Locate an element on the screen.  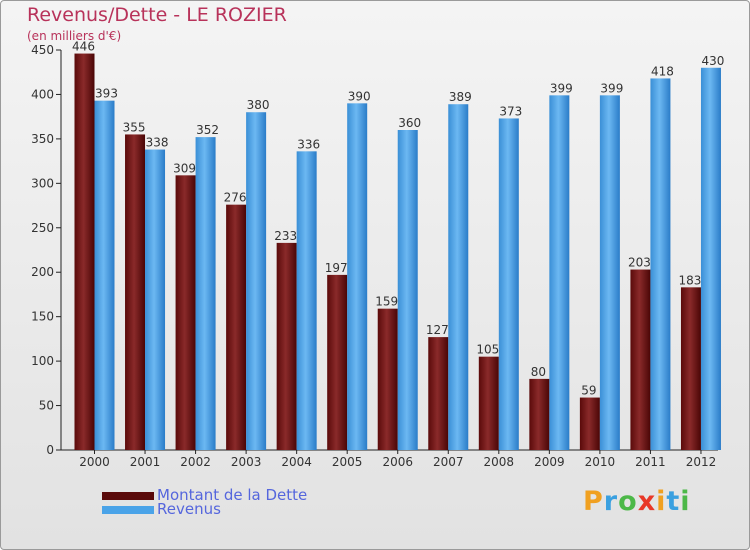
y-tick-label: 0 is located at coordinates (50, 450).